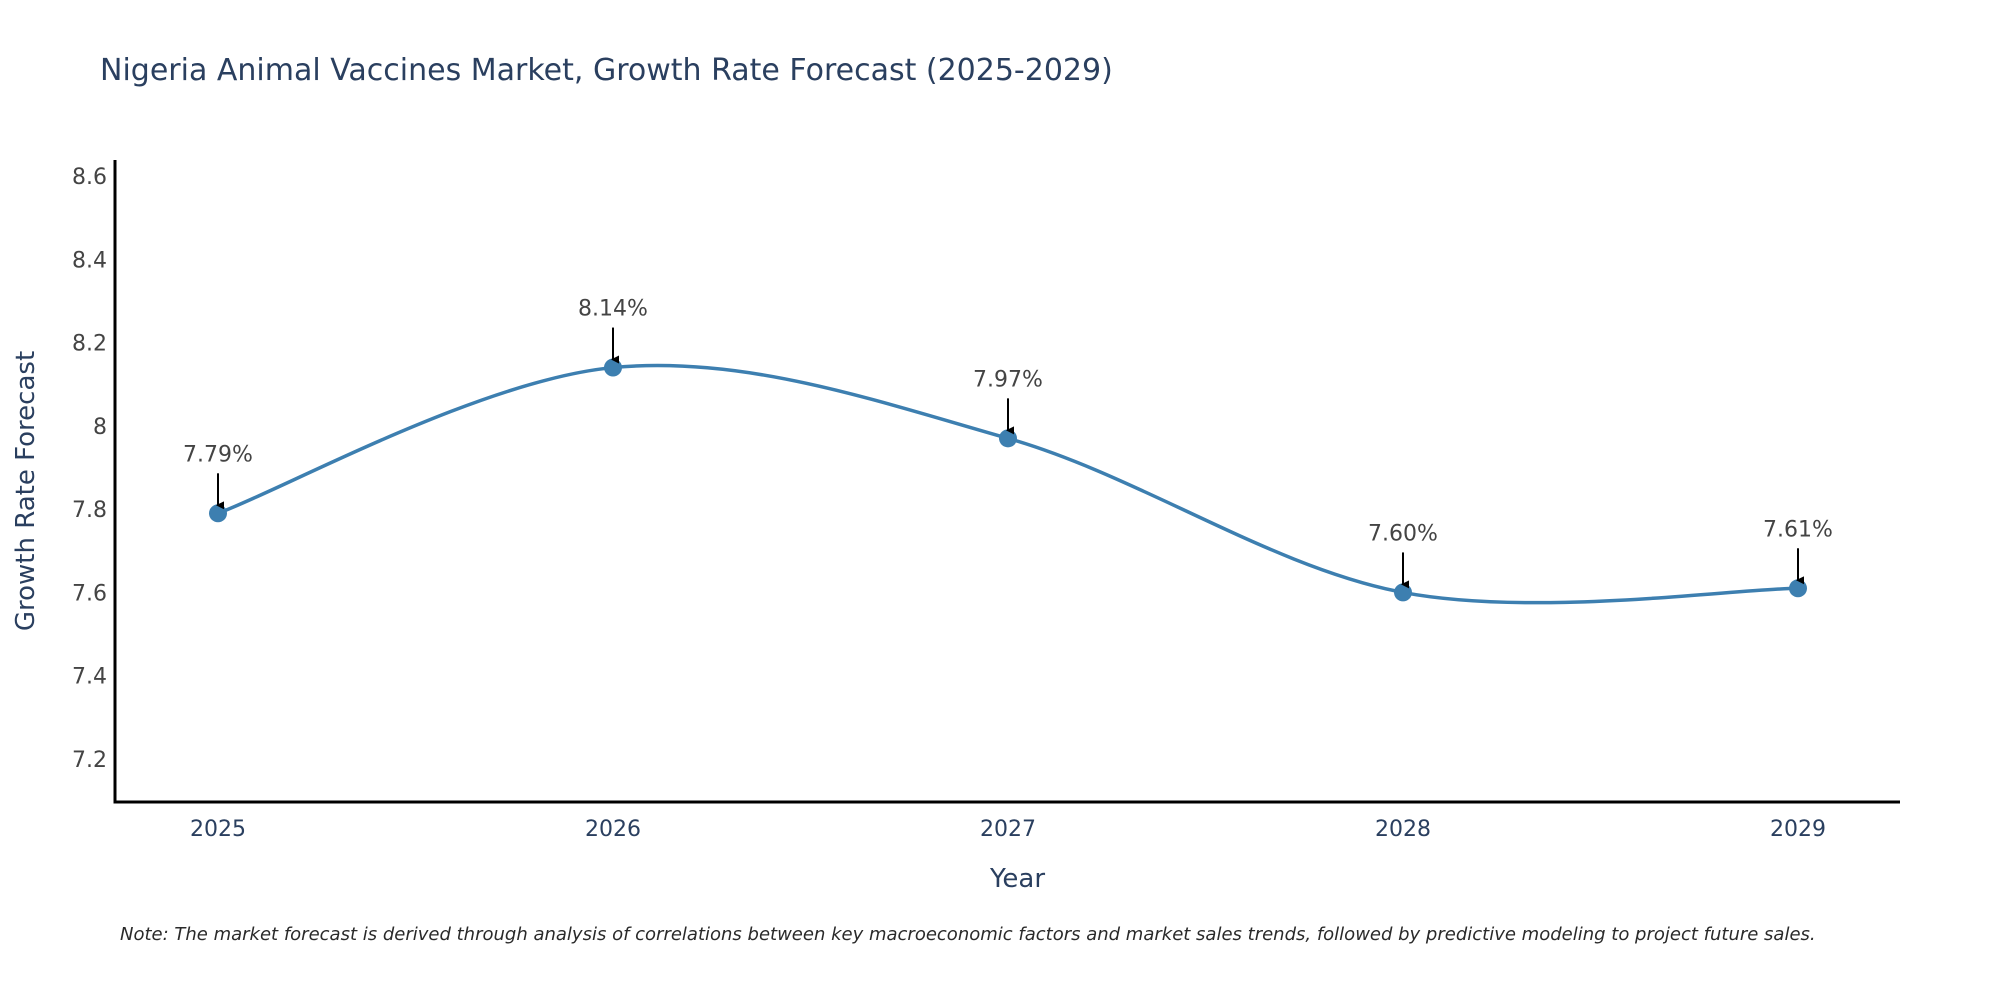 This screenshot has height=1000, width=2000. What do you see at coordinates (89, 510) in the screenshot?
I see `y-tick-label: 7.8` at bounding box center [89, 510].